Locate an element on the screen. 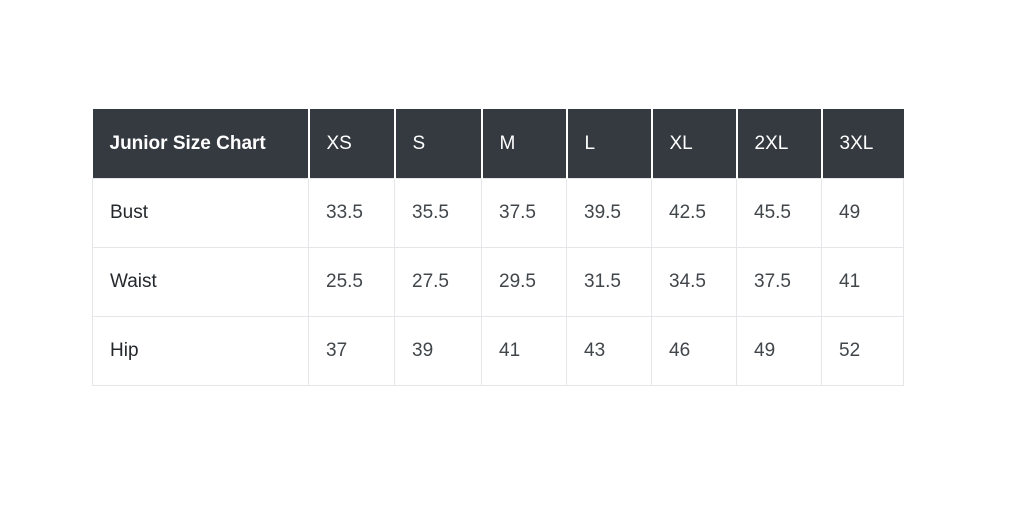 The height and width of the screenshot is (522, 1009). waist-value-2xl: 37.5 is located at coordinates (779, 282).